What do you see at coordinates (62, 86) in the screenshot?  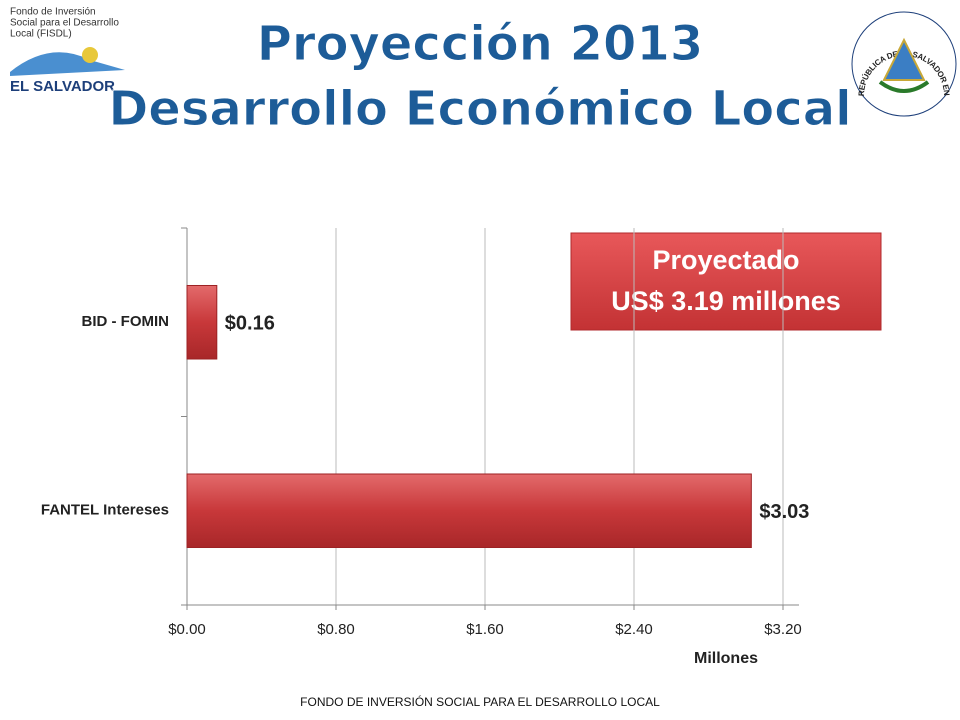 I see `logo-country: EL SALVADOR` at bounding box center [62, 86].